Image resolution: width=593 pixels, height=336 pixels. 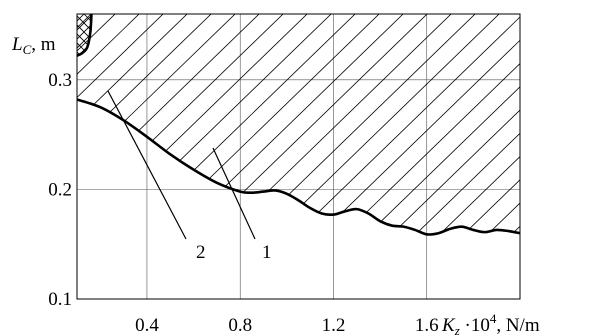 I want to click on x-axis-exponent: 4, so click(x=493, y=318).